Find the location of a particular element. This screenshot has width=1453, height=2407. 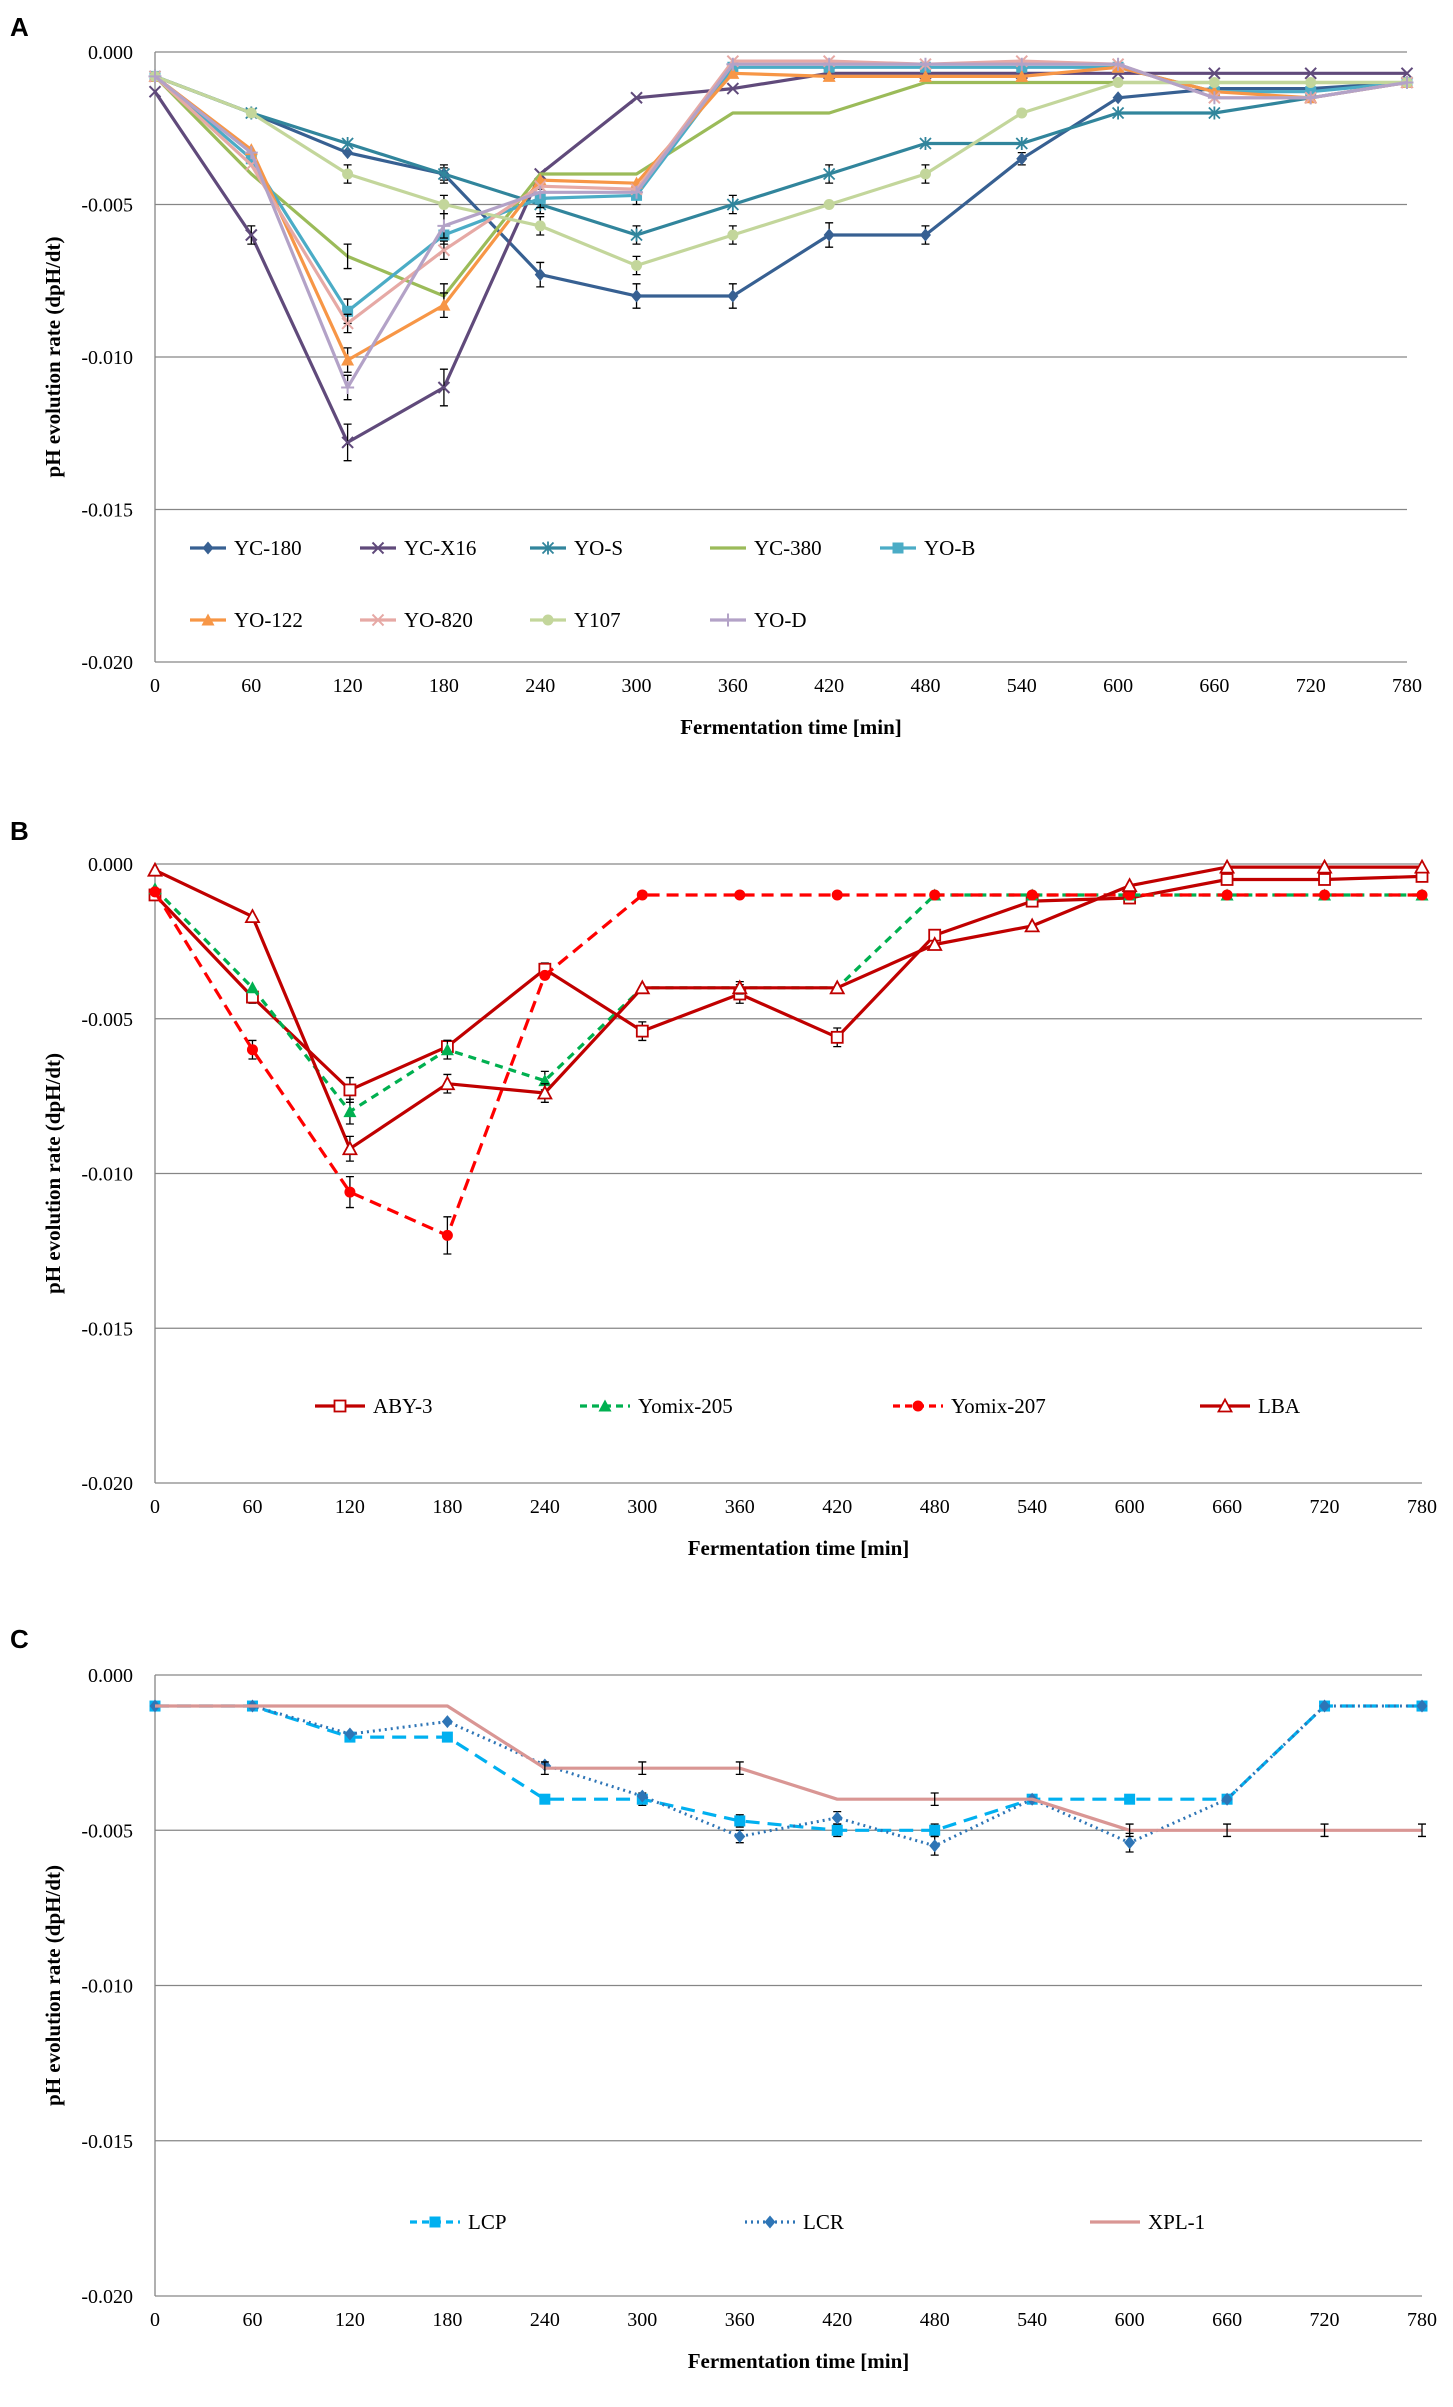

series-yo-d is located at coordinates (781, 229).